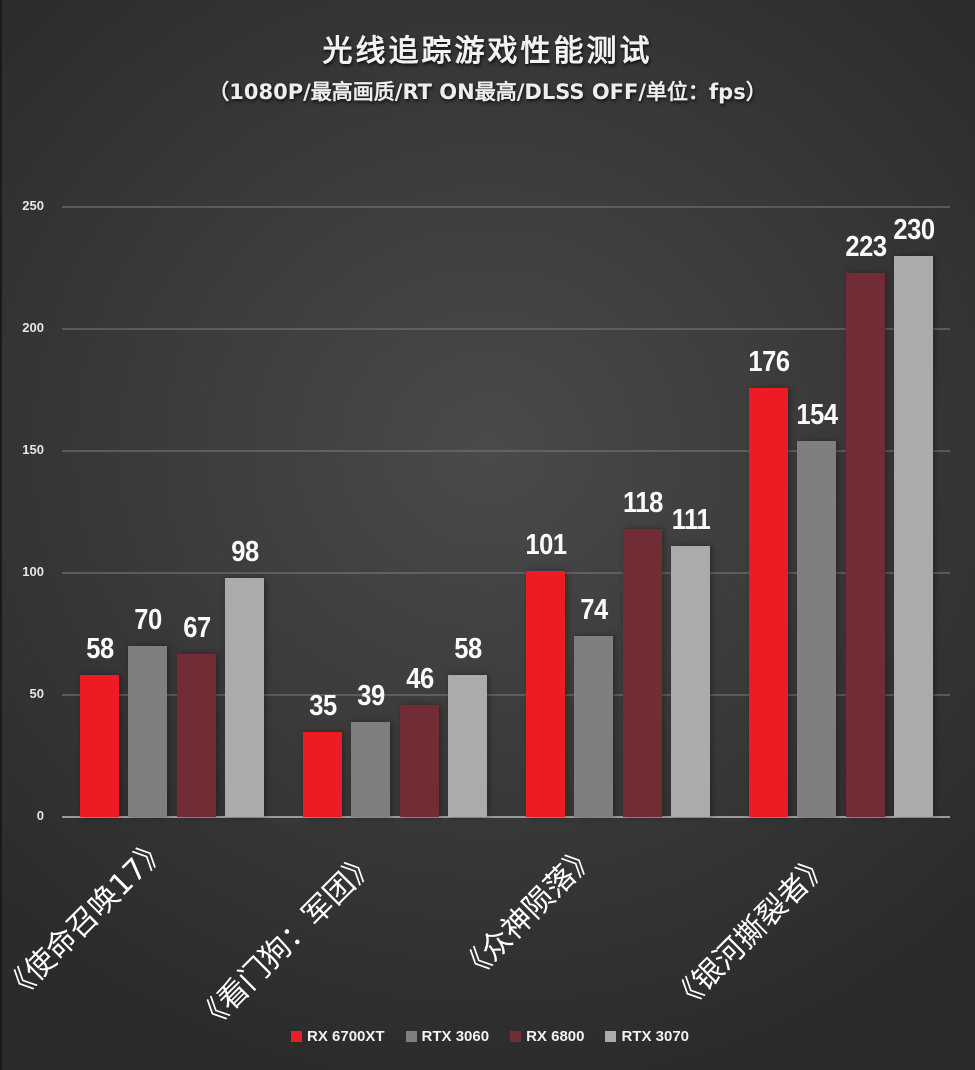 The width and height of the screenshot is (975, 1070). I want to click on category-label: 《使命召唤17》, so click(88, 920).